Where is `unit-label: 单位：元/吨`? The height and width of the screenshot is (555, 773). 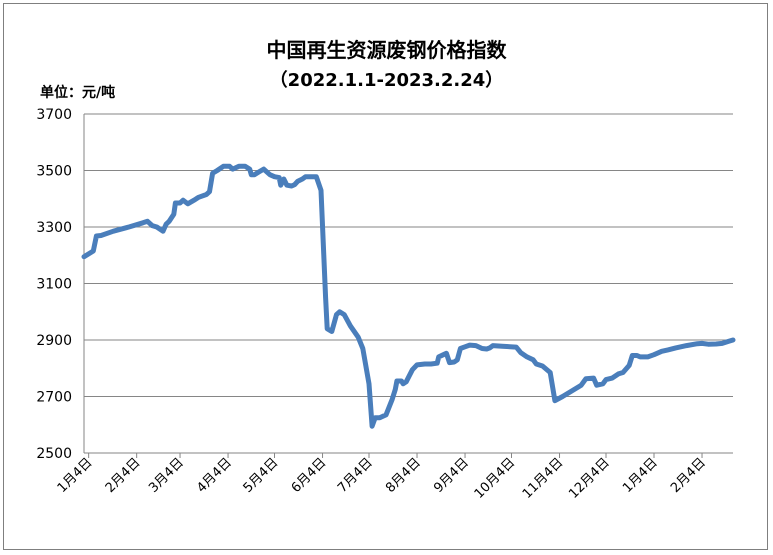
unit-label: 单位：元/吨 is located at coordinates (78, 93).